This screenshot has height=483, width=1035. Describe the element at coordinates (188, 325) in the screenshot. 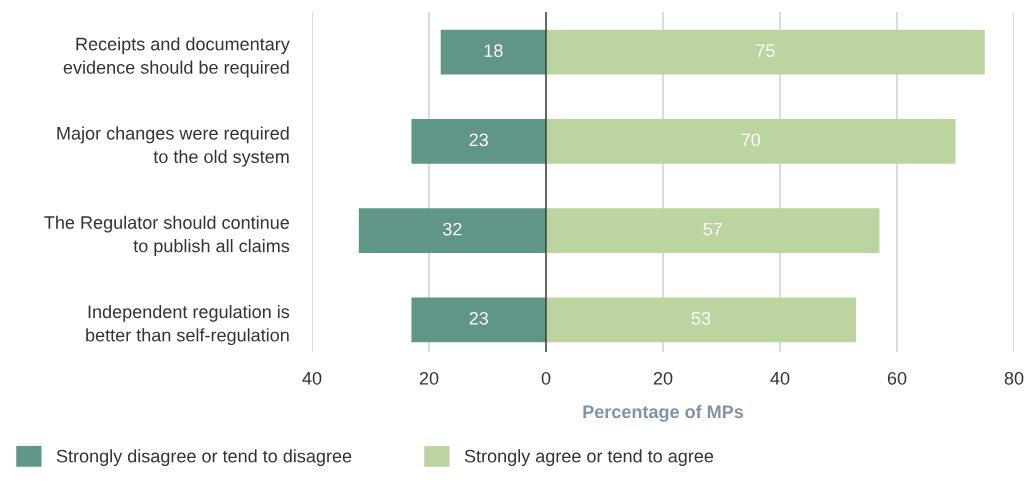

I see `y-tick-label: Independent regulation is better than self-regulation` at that location.